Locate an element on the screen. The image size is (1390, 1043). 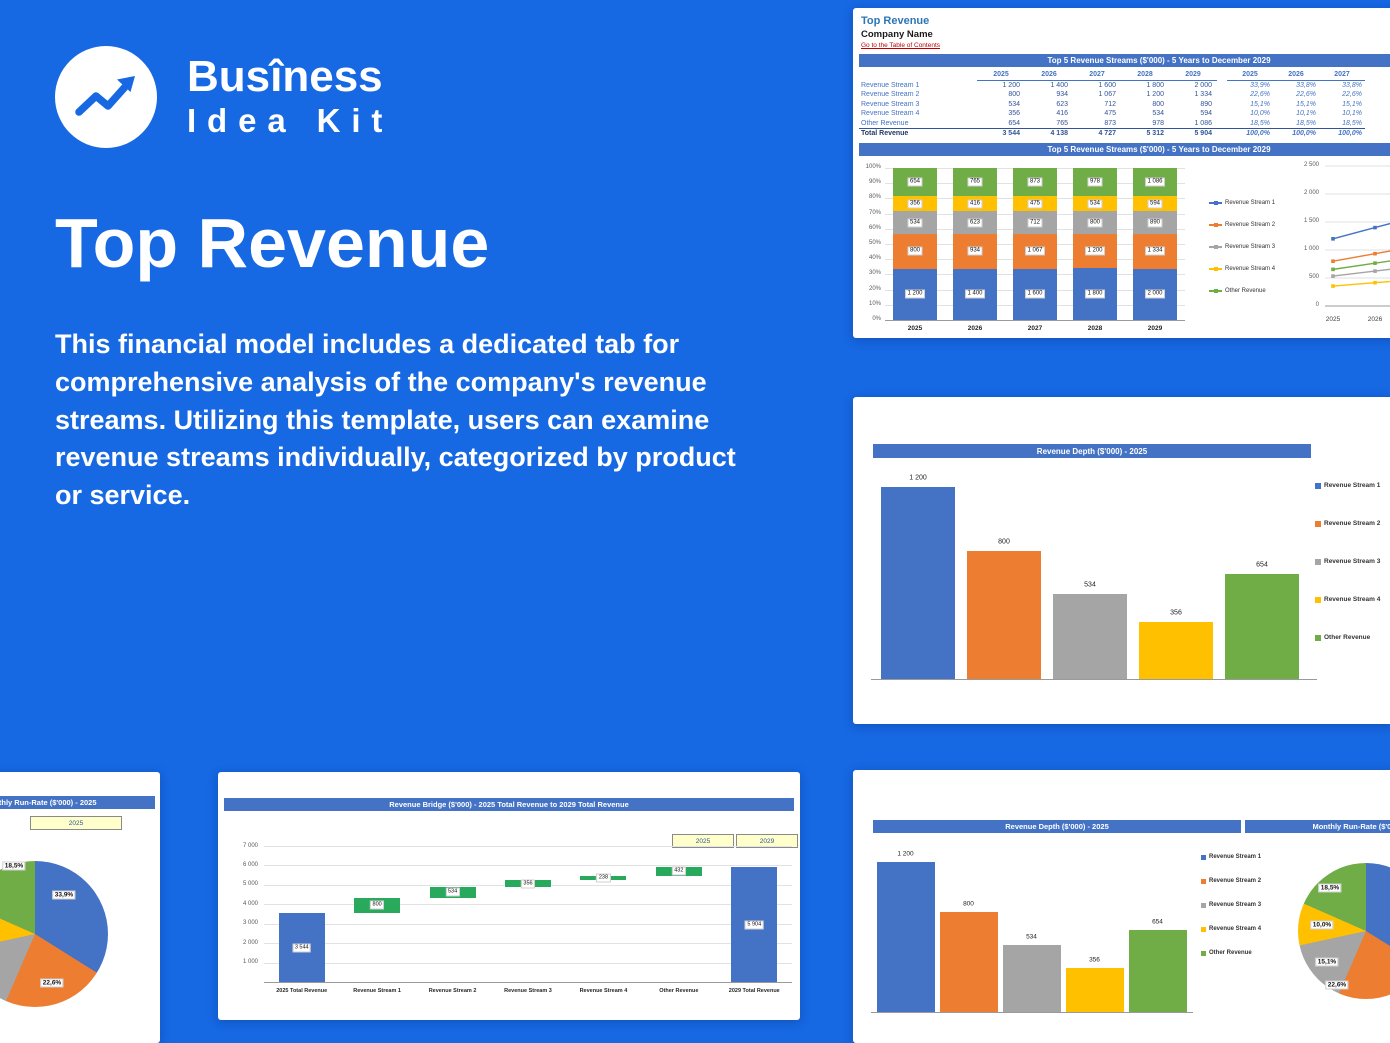
brand-logo is located at coordinates (106, 97).